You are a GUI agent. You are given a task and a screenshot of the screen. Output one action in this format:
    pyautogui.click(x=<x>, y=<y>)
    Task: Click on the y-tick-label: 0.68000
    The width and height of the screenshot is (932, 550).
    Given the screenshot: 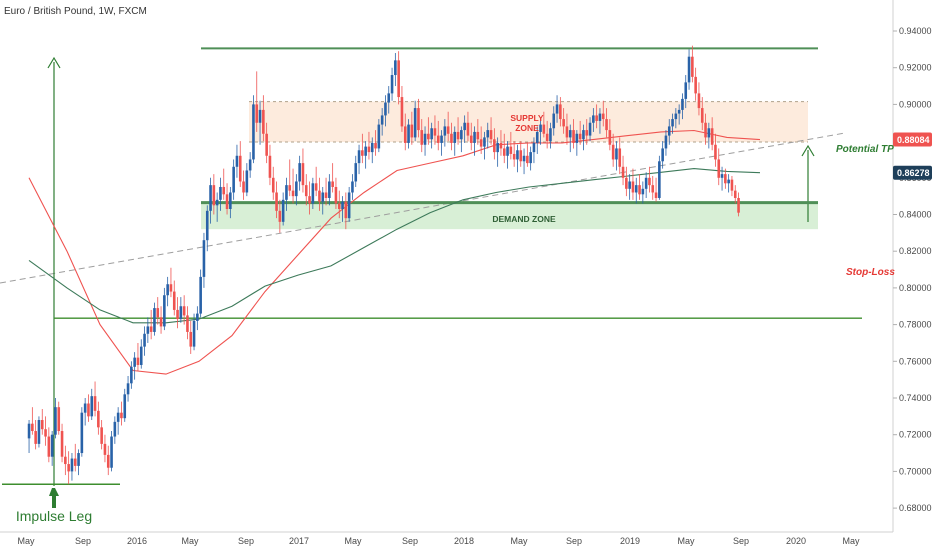 What is the action you would take?
    pyautogui.click(x=915, y=508)
    